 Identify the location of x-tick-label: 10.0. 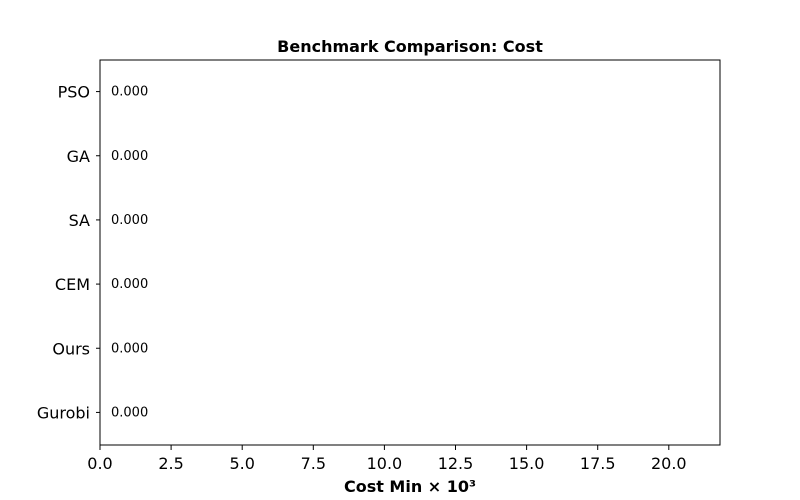
(385, 463).